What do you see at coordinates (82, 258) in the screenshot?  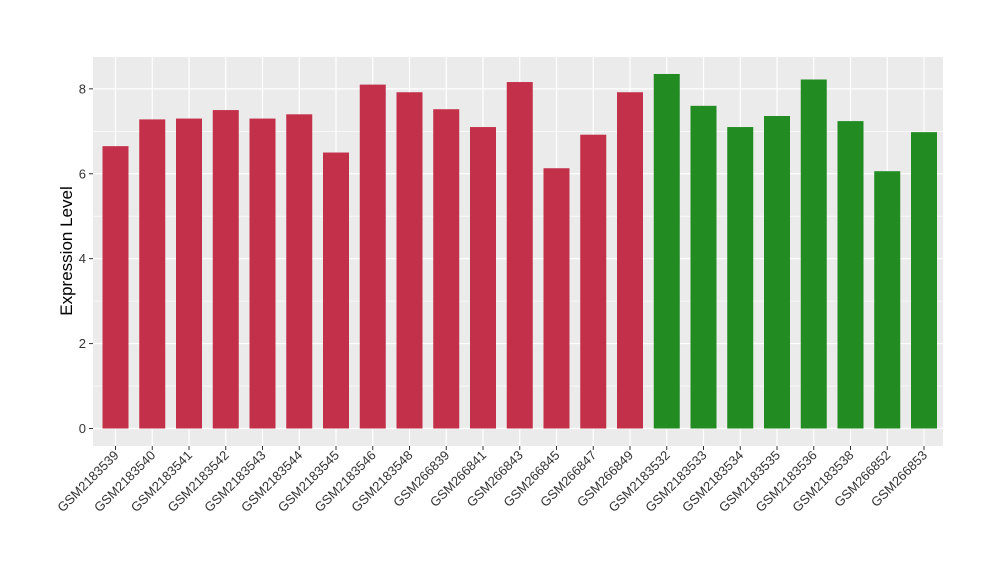 I see `y-tick-label: 4` at bounding box center [82, 258].